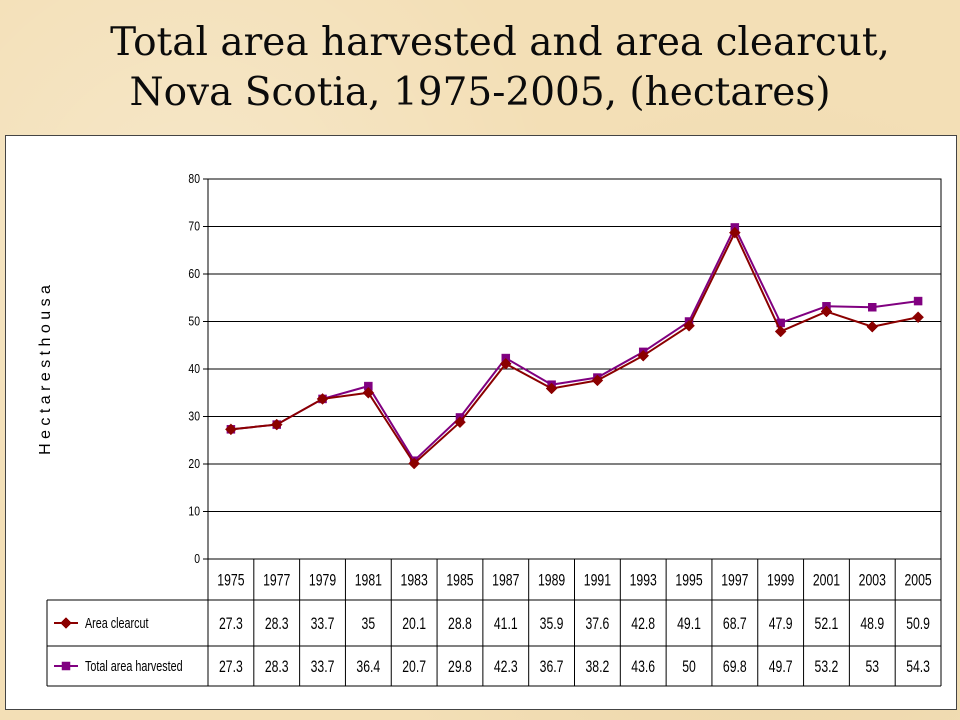 The width and height of the screenshot is (960, 720). I want to click on data-table-cell: 36.4, so click(368, 667).